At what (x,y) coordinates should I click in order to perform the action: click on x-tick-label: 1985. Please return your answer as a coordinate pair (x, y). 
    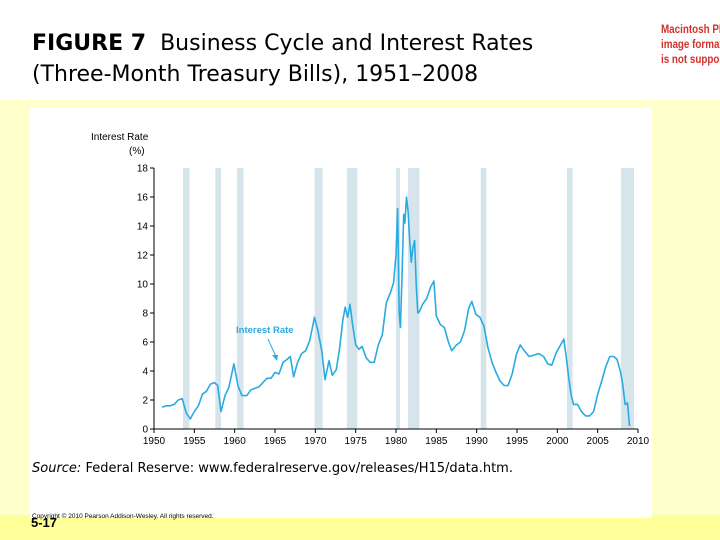
    Looking at the image, I should click on (436, 441).